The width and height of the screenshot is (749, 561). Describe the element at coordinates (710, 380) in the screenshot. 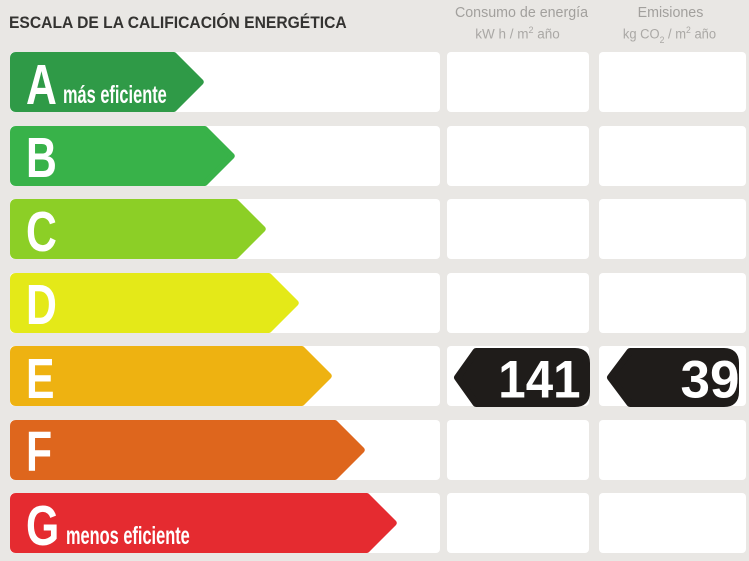

I see `svg-text: 39` at that location.